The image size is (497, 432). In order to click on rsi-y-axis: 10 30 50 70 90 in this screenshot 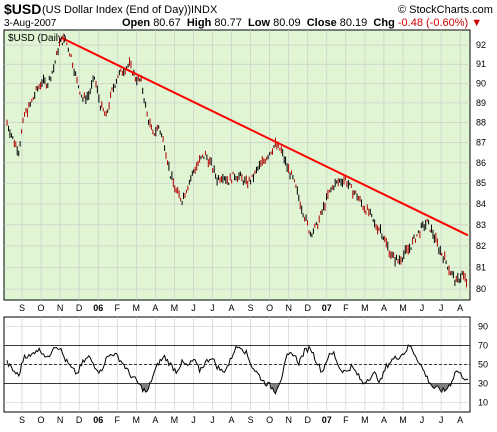, I will do `click(483, 365)`.